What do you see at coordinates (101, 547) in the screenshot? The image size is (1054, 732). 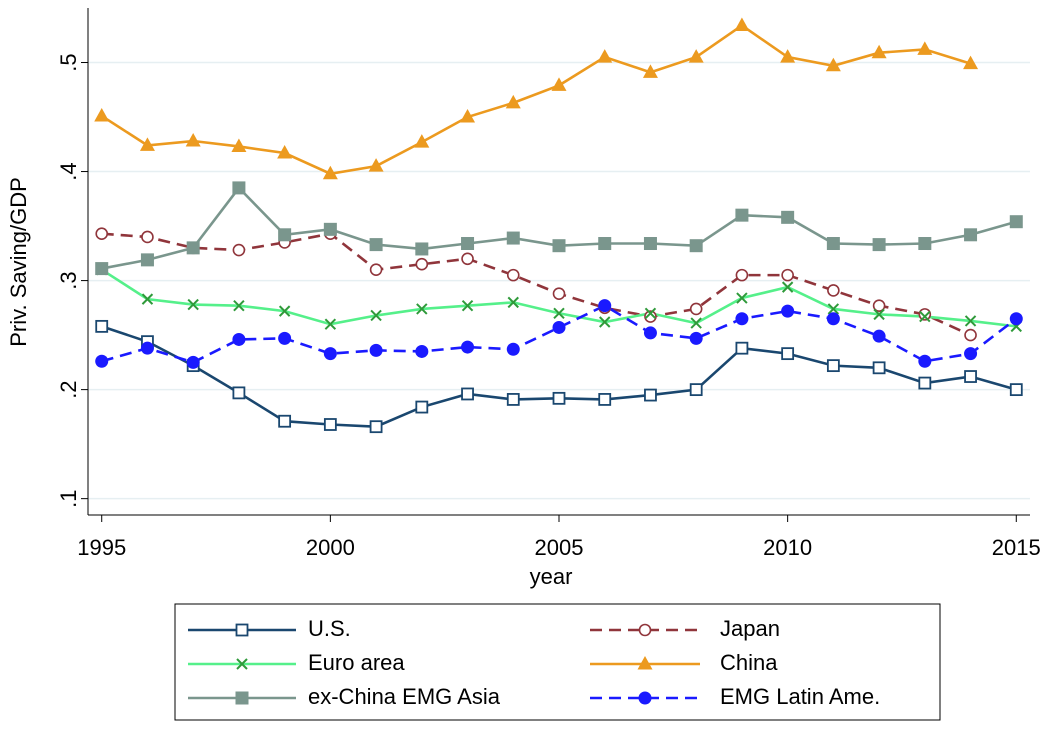 I see `x-tick-label: 1995` at bounding box center [101, 547].